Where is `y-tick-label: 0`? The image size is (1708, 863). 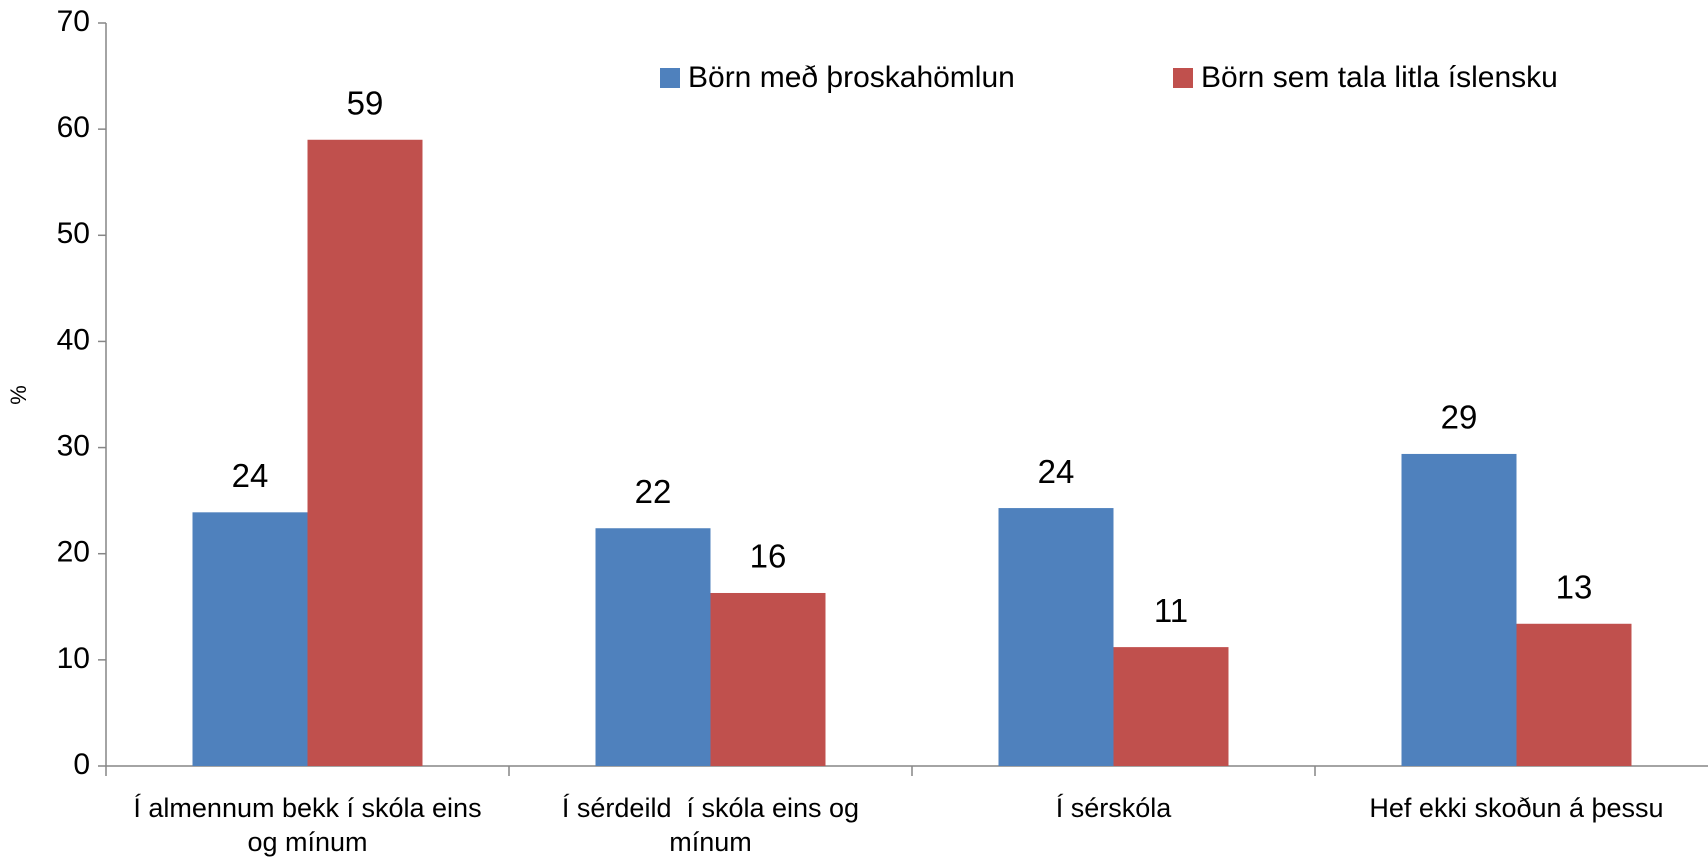
y-tick-label: 0 is located at coordinates (81, 764).